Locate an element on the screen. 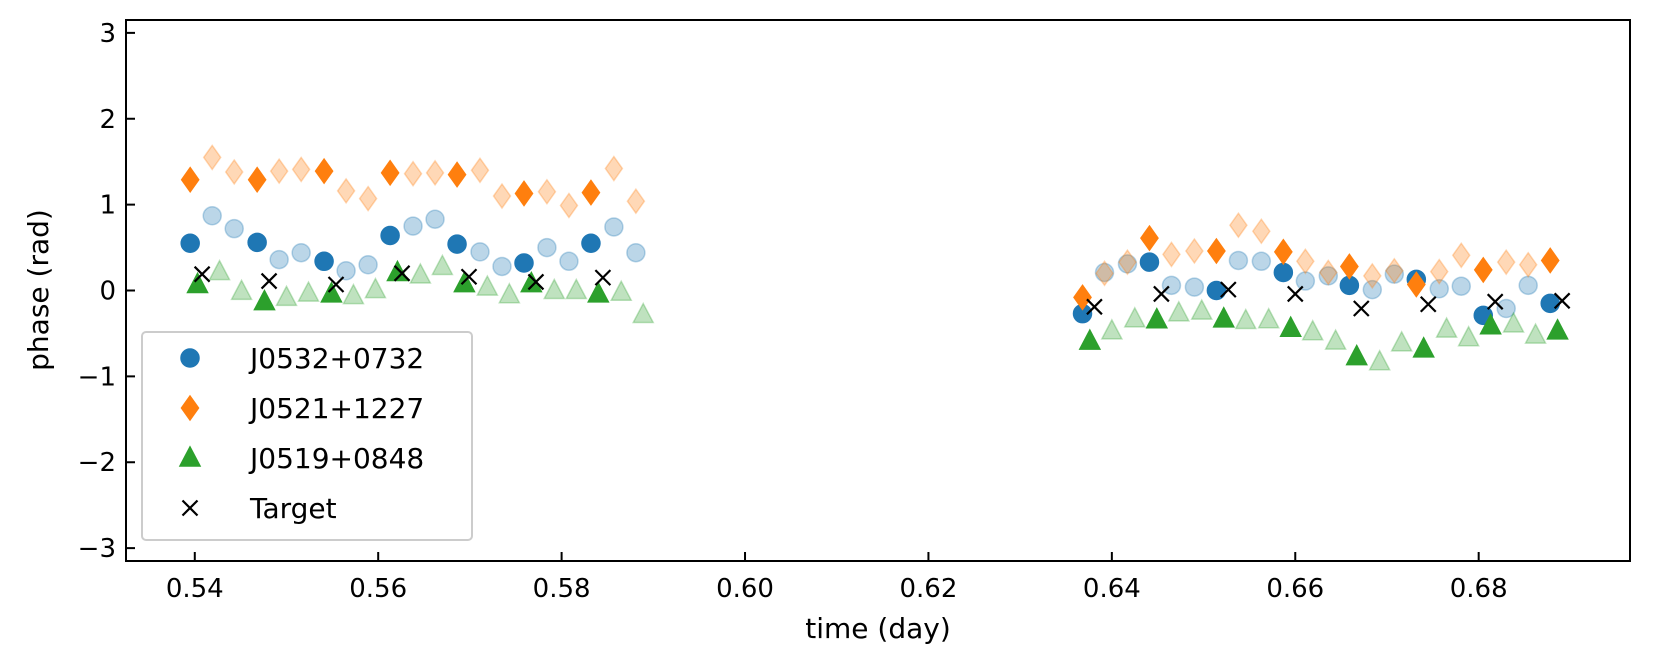 The image size is (1660, 666). x-tick-label: 0.64 is located at coordinates (1112, 589).